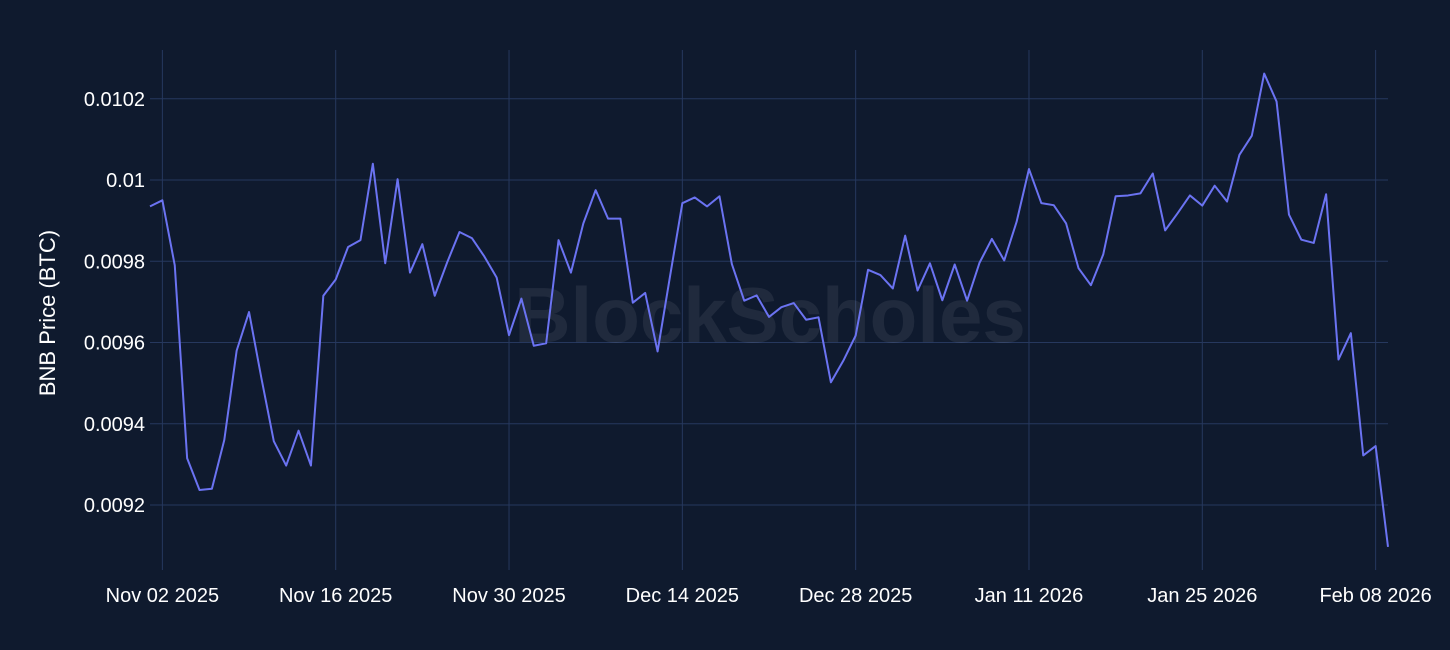 This screenshot has height=650, width=1450. What do you see at coordinates (114, 506) in the screenshot?
I see `y-tick-label: 0.0092` at bounding box center [114, 506].